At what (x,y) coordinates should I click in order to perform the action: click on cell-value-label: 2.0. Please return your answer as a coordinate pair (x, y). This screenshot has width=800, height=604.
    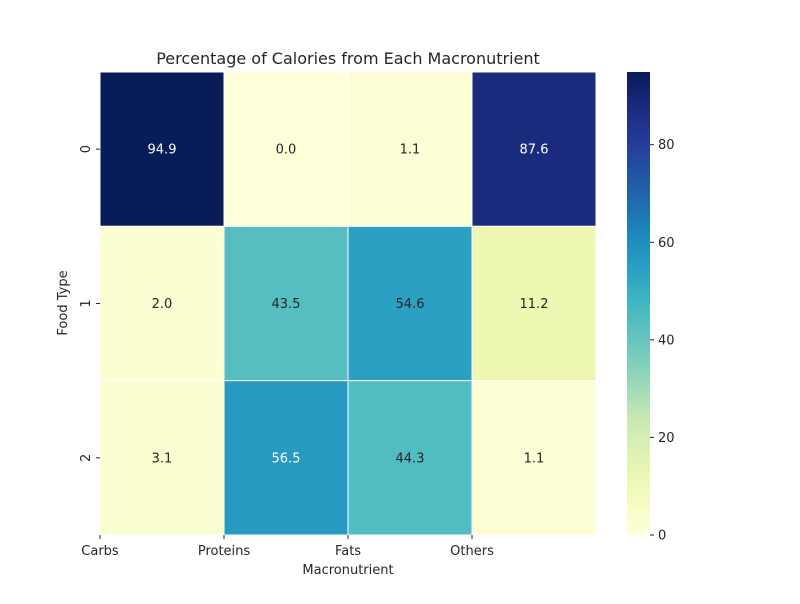
    Looking at the image, I should click on (162, 304).